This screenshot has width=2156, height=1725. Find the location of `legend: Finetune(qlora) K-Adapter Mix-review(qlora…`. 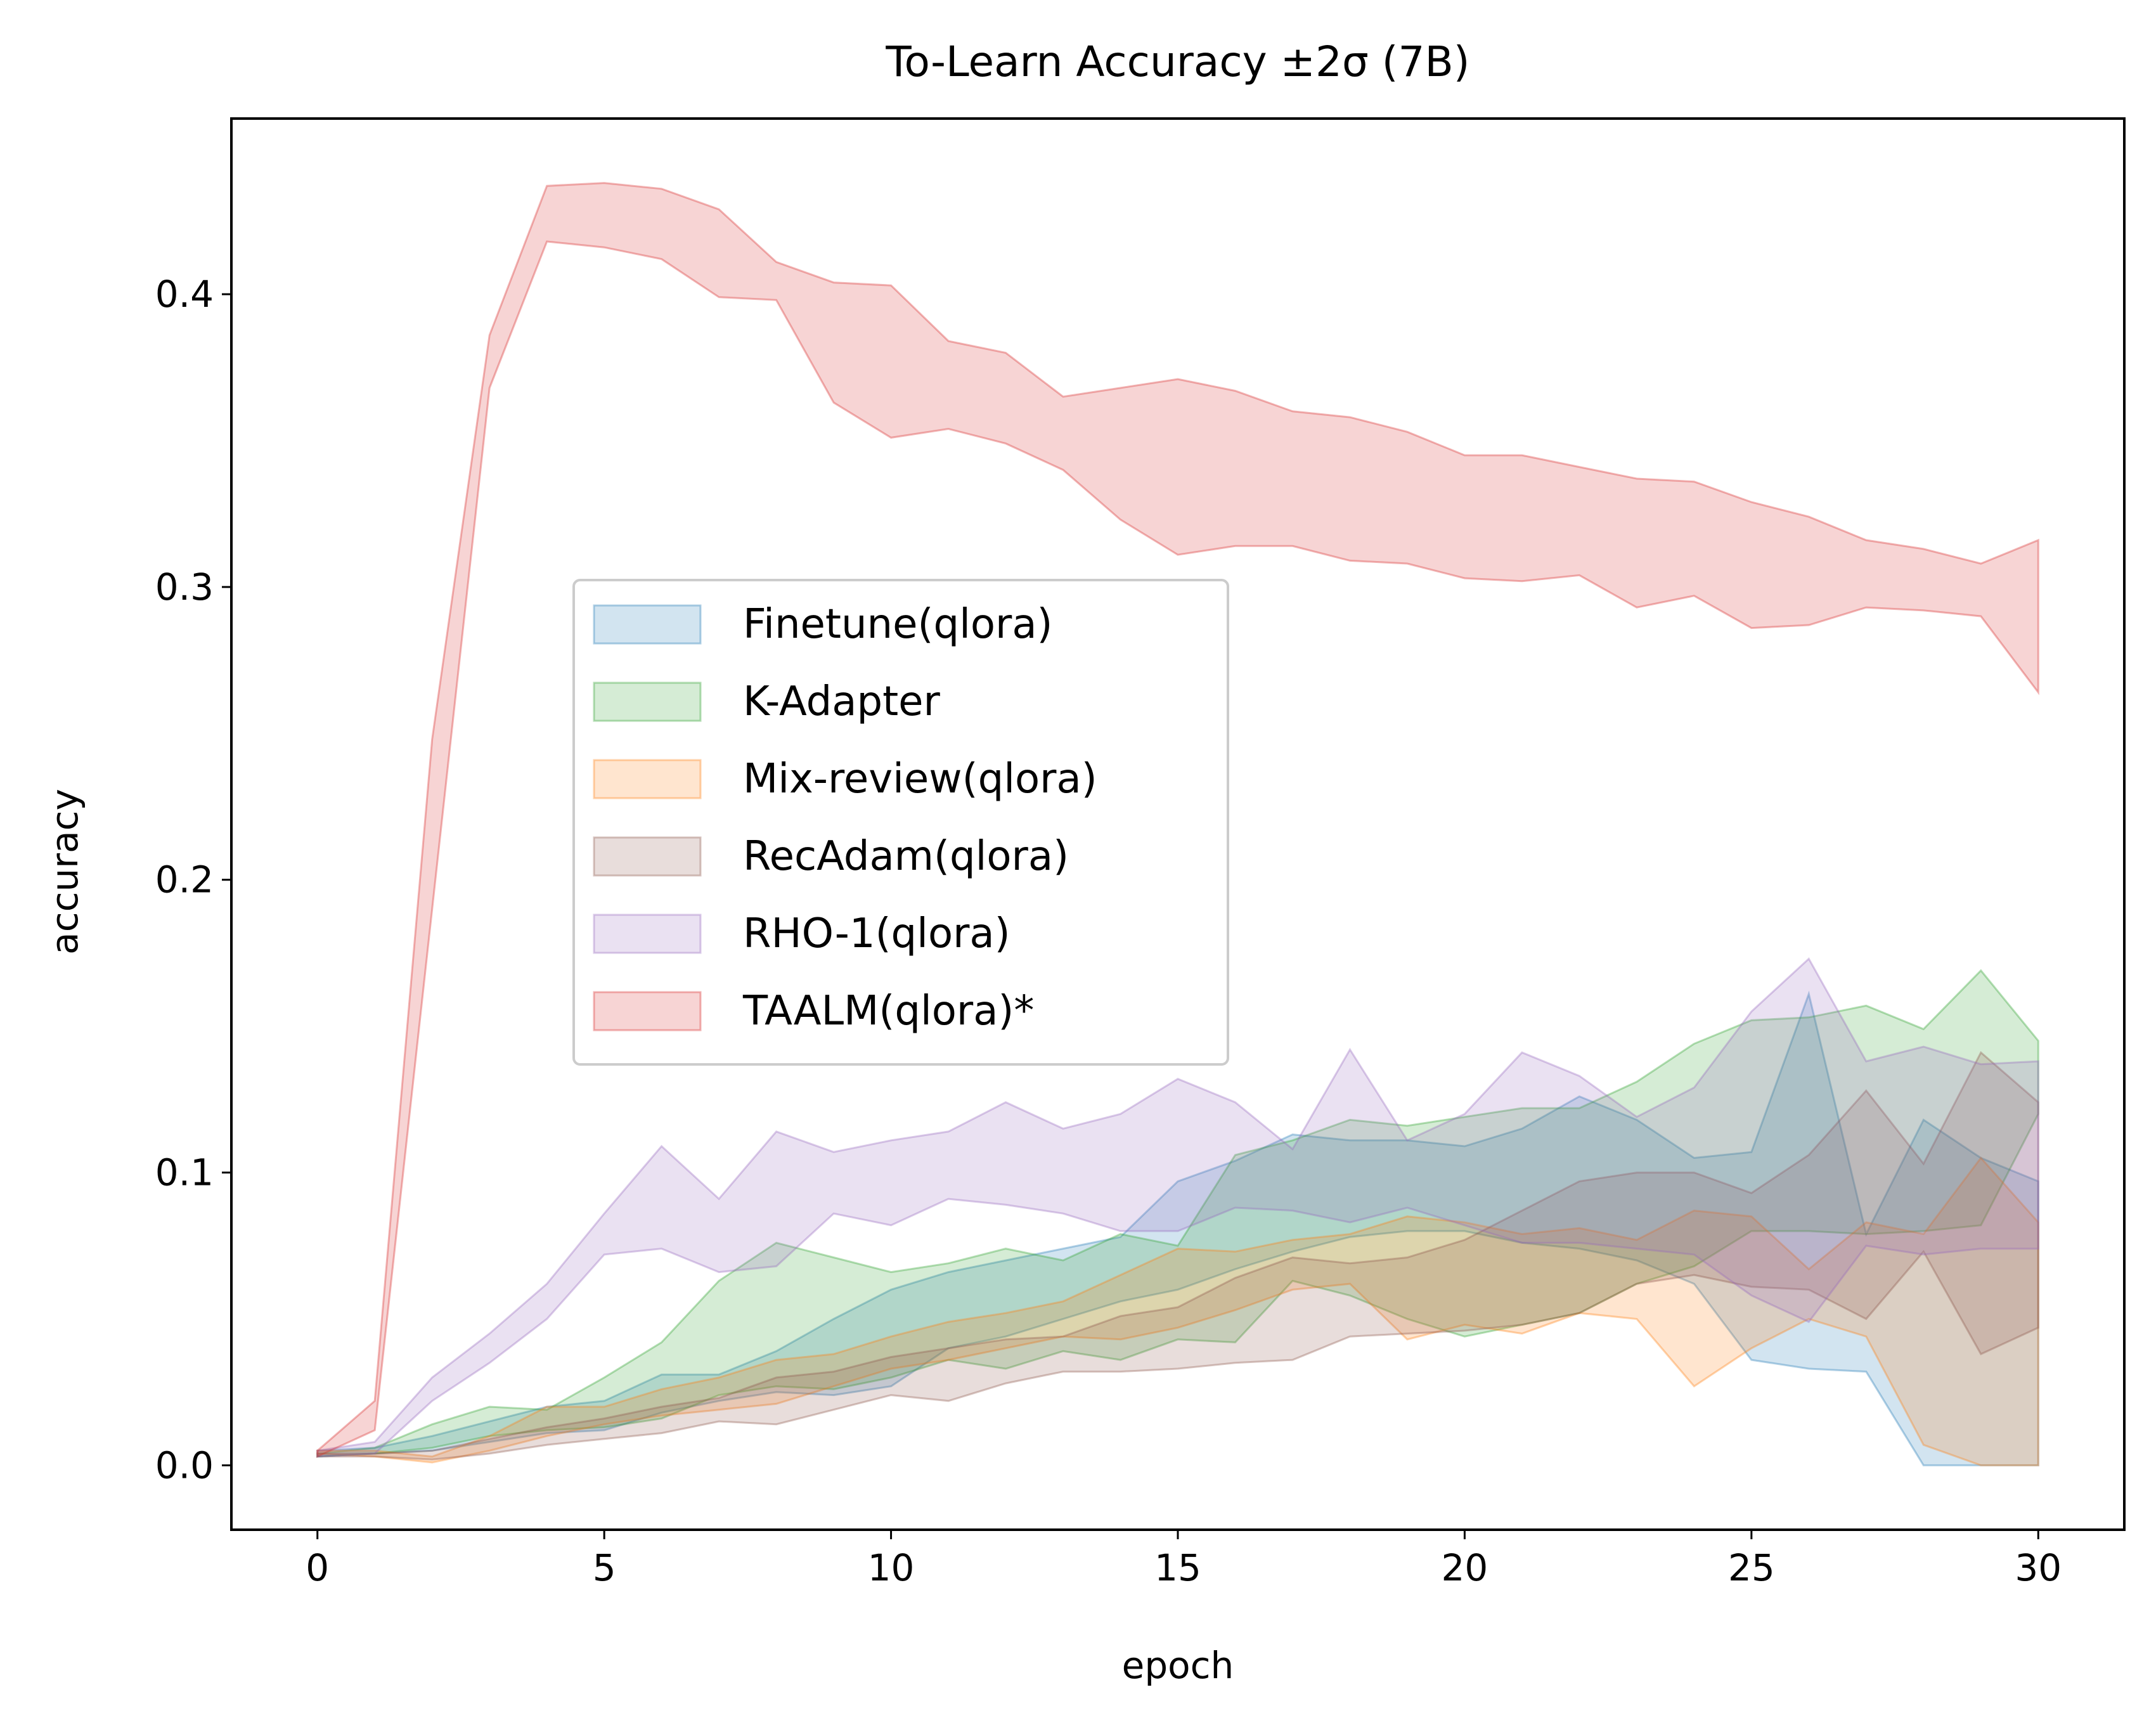

legend: Finetune(qlora) K-Adapter Mix-review(qlora… is located at coordinates (900, 822).